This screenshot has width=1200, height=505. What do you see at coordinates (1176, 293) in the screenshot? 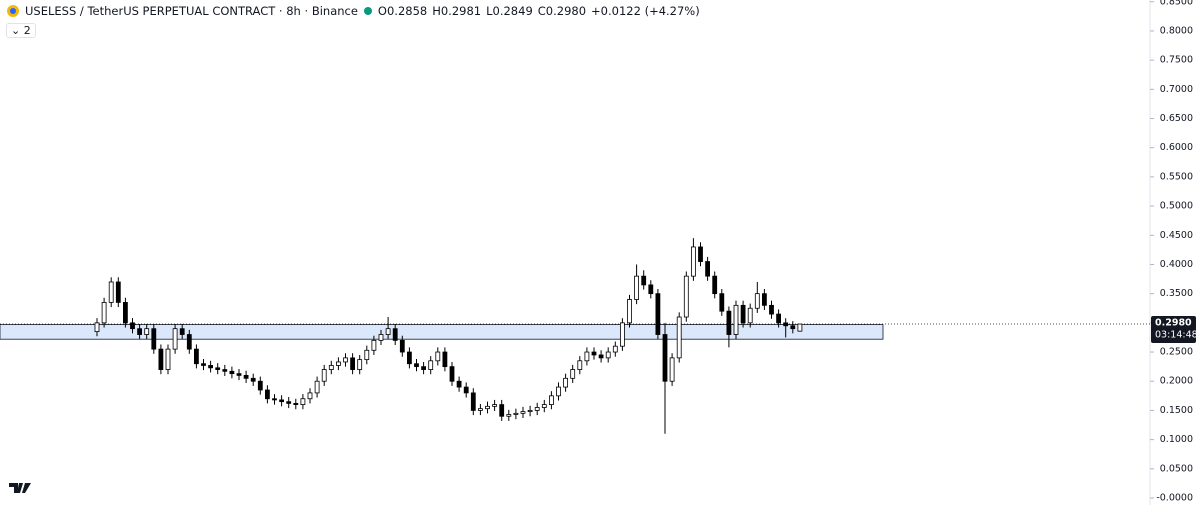
I see `y-tick-label: 0.3500` at bounding box center [1176, 293].